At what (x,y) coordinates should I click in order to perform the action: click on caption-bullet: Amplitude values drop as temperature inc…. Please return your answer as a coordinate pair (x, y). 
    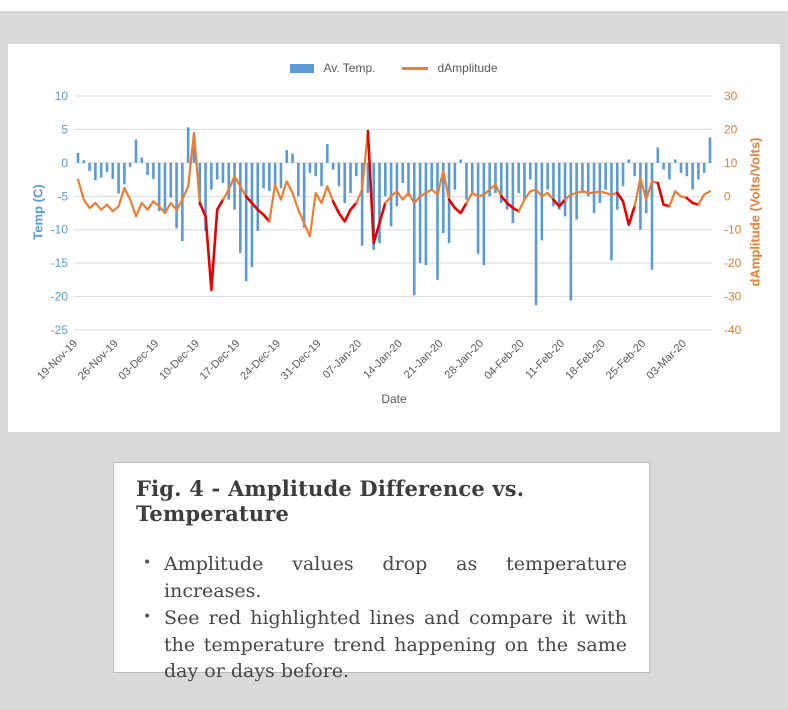
    Looking at the image, I should click on (385, 577).